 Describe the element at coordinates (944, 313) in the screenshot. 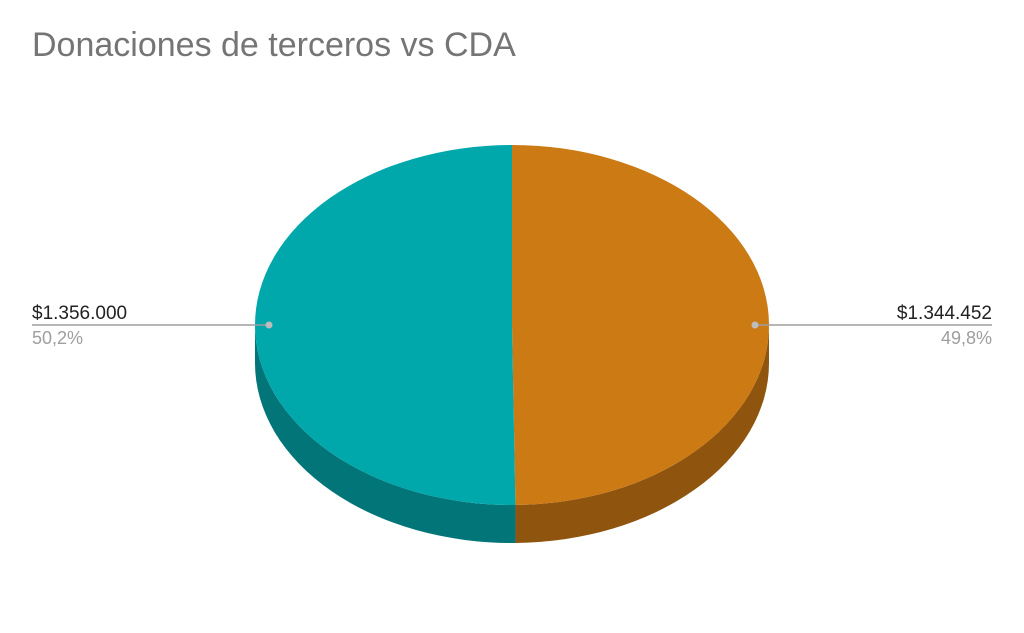

I see `slice-value-label: $1.344.452` at that location.